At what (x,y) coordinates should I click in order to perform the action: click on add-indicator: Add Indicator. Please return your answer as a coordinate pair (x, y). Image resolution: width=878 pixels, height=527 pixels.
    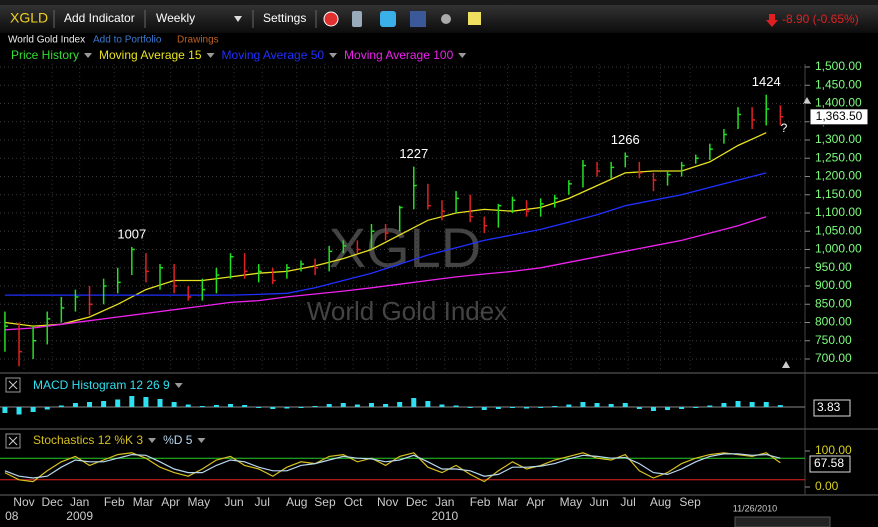
    Looking at the image, I should click on (99, 18).